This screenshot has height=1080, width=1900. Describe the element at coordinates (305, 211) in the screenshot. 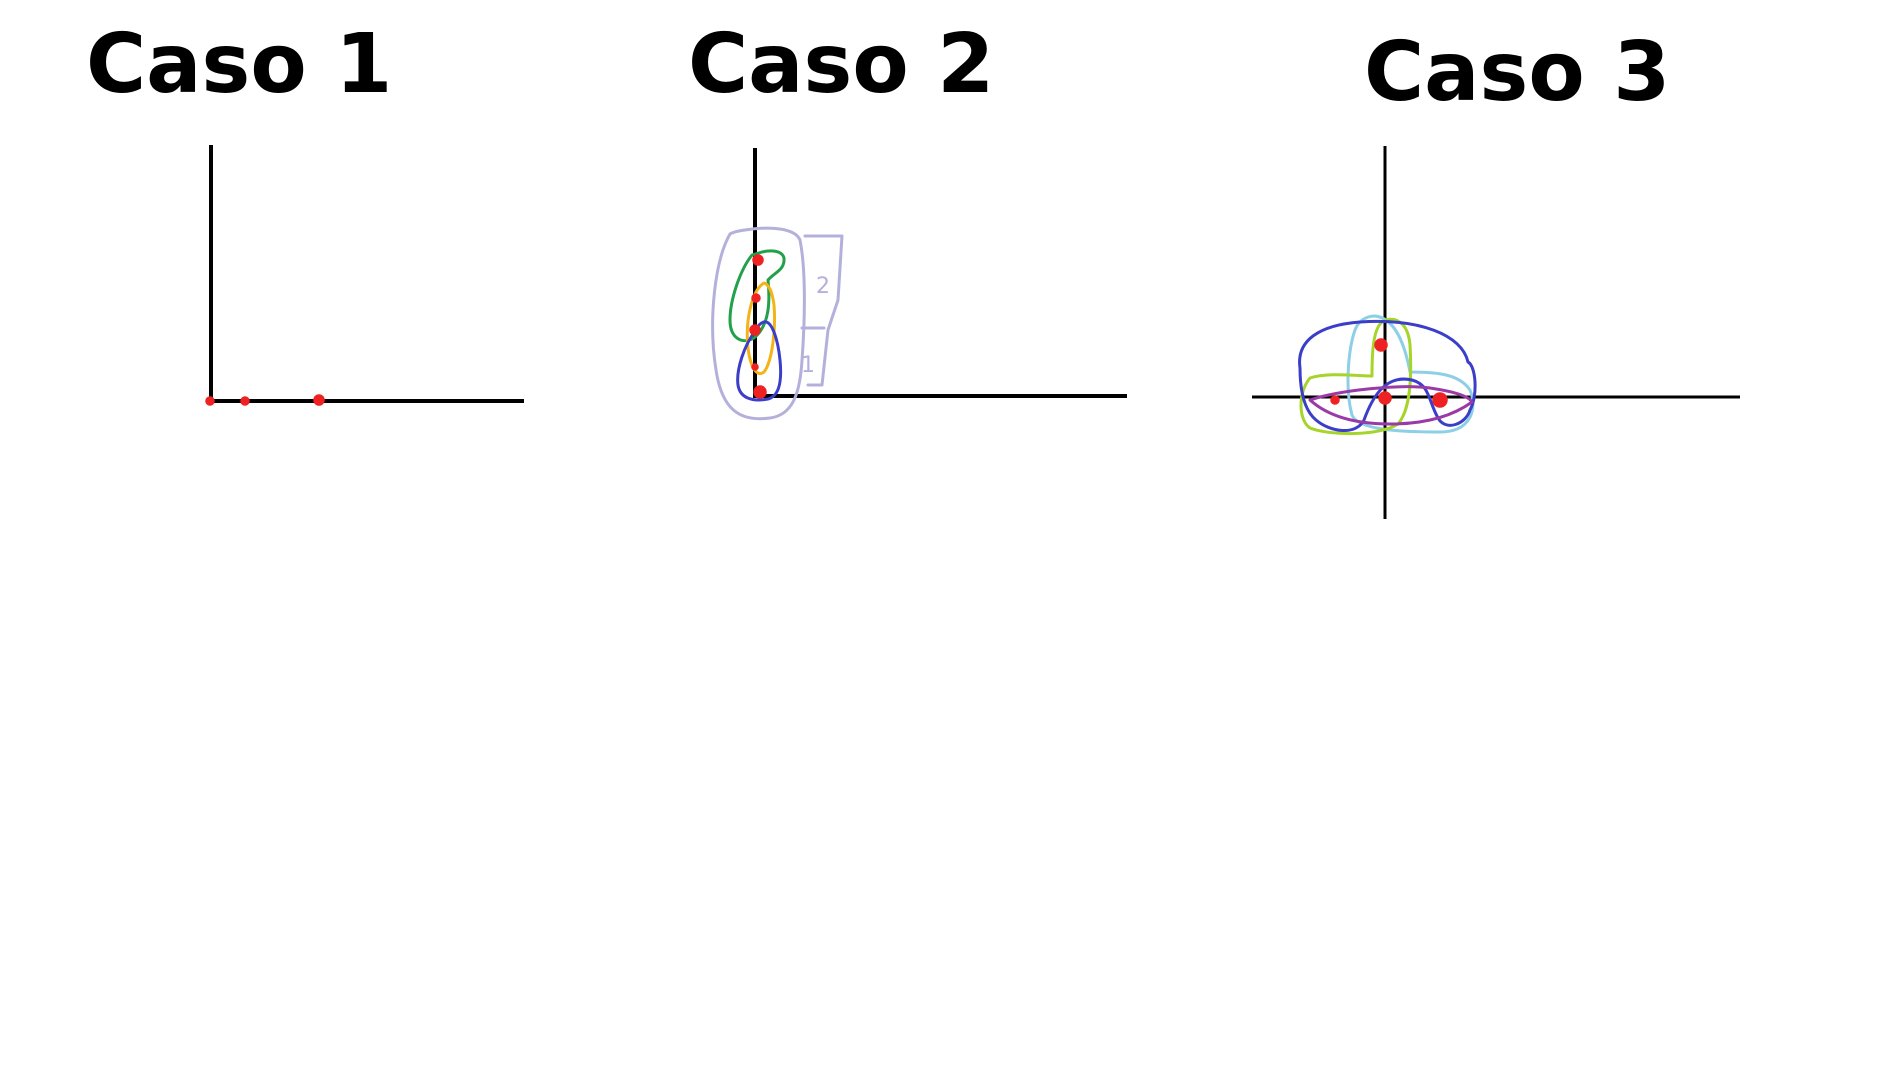

I see `case-1: Caso 1` at that location.